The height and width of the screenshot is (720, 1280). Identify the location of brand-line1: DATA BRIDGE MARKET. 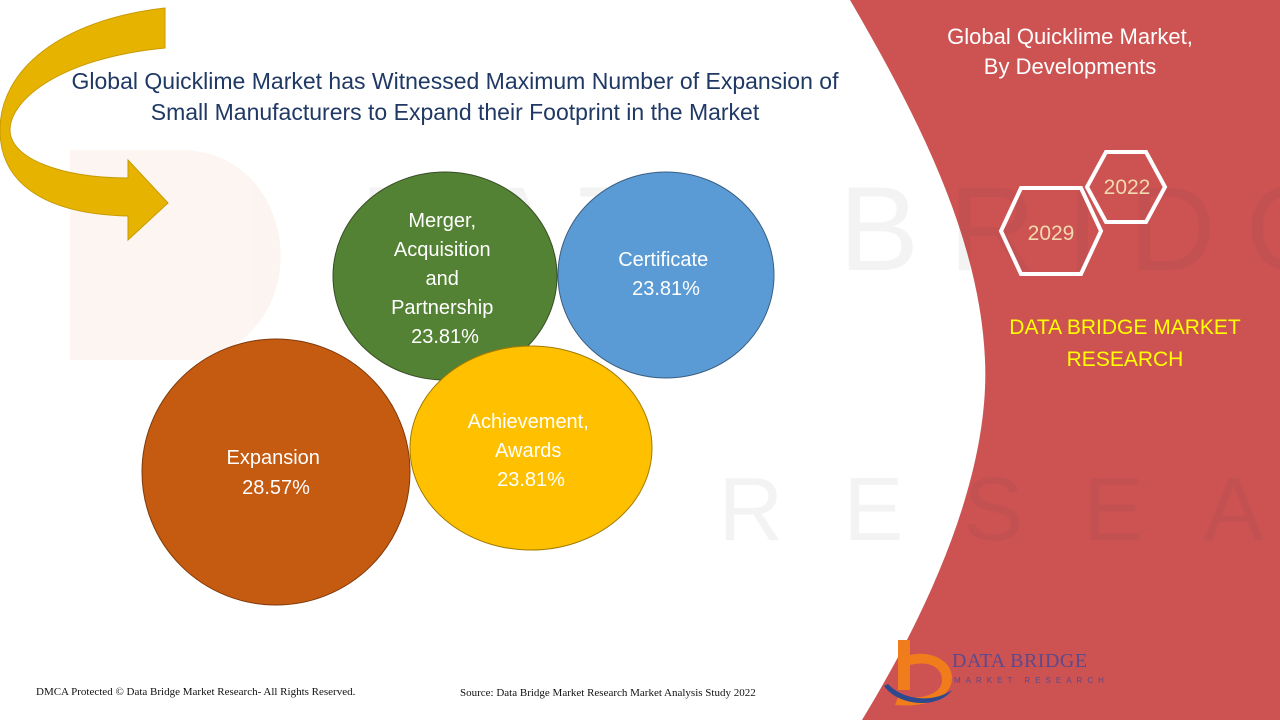
(1125, 327).